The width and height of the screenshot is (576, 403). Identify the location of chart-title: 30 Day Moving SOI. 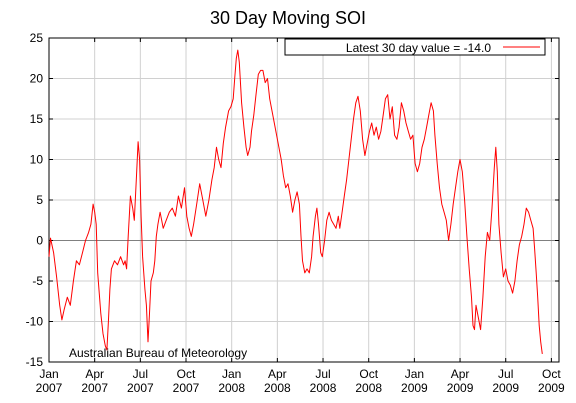
(288, 18).